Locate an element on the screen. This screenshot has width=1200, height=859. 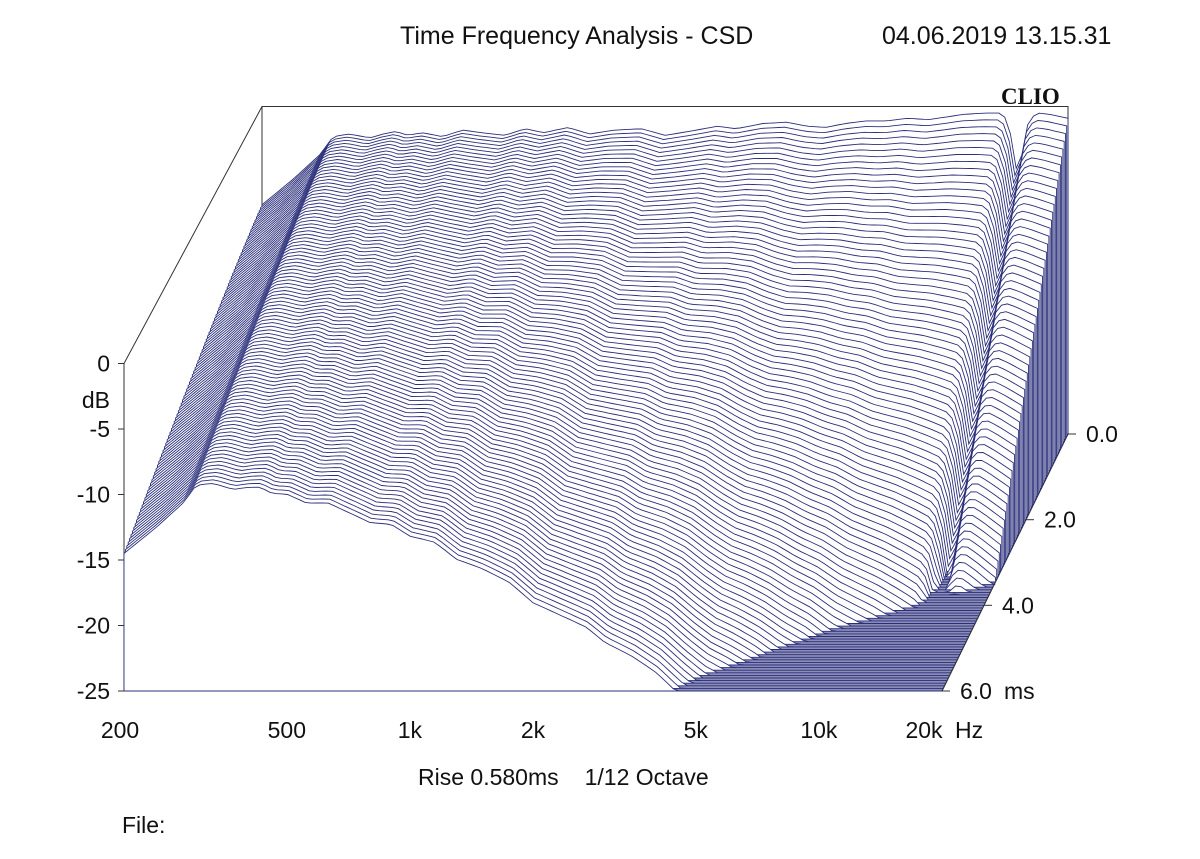
x-axis-ticks: 200 500 1k 2k 5k 10k 20k Hz is located at coordinates (542, 730).